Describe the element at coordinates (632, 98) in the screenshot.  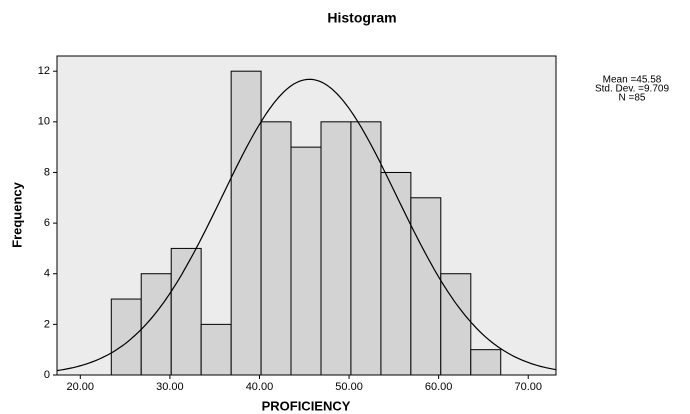
I see `stats-label: N =85` at that location.